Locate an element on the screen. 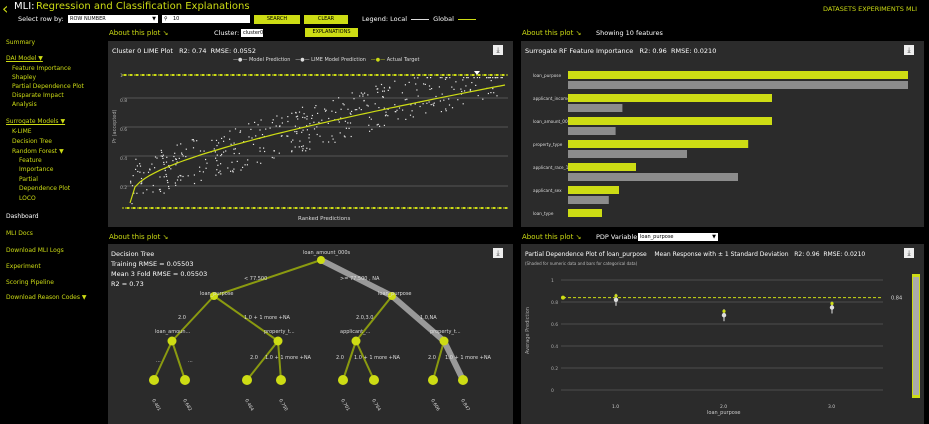  sidebar-item: Analysis is located at coordinates (24, 104).